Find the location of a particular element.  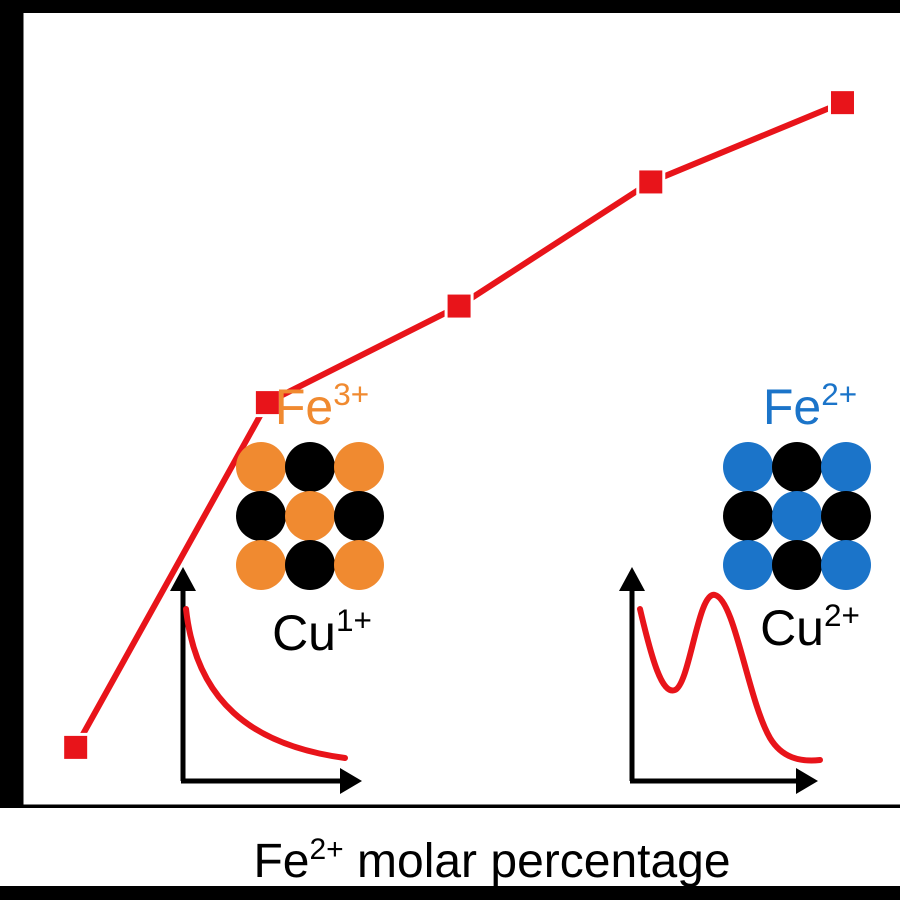

x-axis-label-suffix: molar percentage is located at coordinates (537, 861).